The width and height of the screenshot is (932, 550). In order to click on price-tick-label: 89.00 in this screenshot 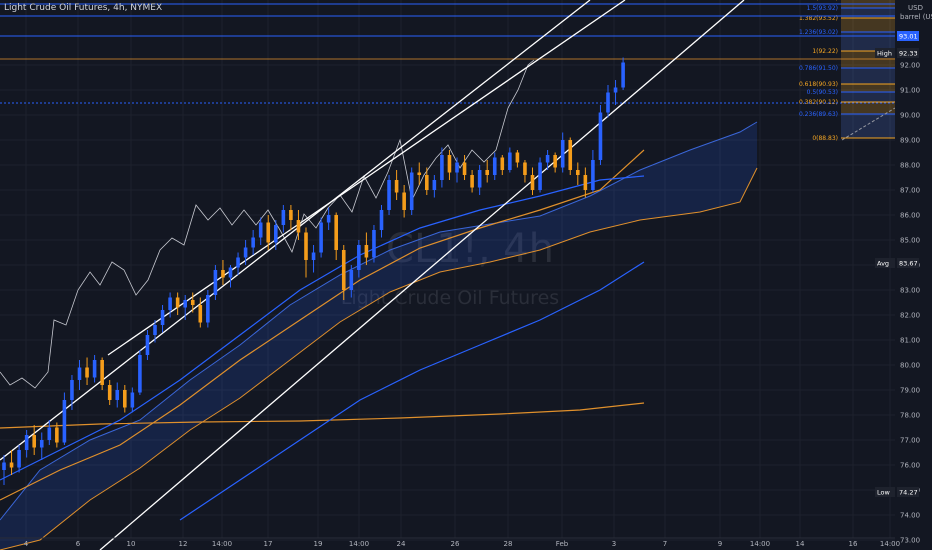, I will do `click(910, 141)`.